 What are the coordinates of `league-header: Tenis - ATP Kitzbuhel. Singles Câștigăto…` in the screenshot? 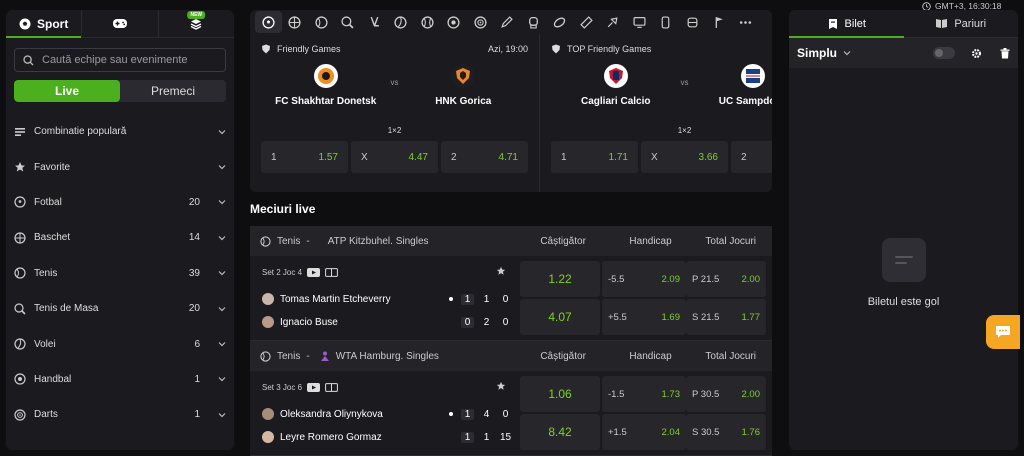 It's located at (511, 241).